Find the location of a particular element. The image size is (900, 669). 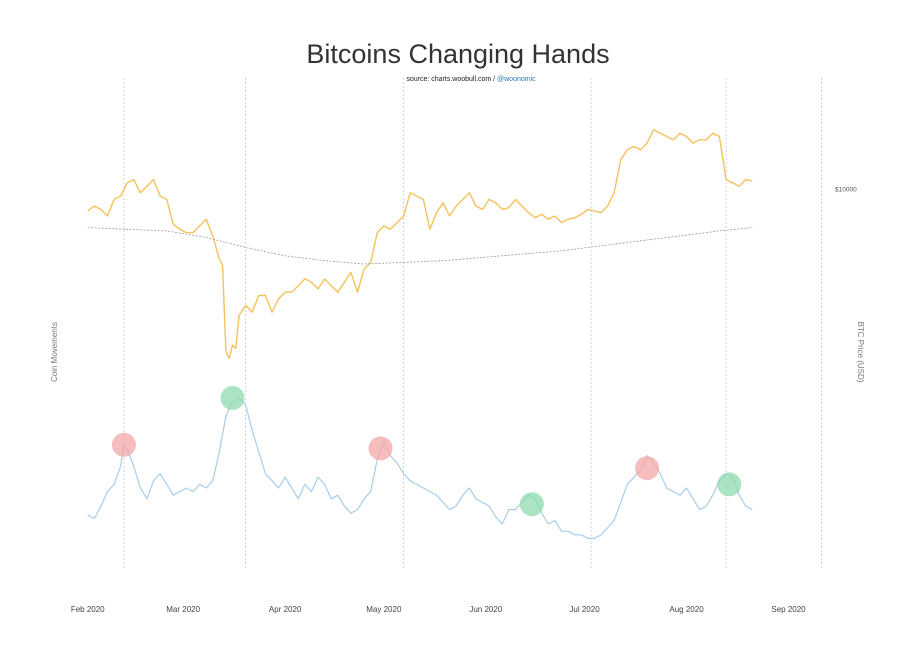

x-tick-label: Sep 2020 is located at coordinates (788, 609).